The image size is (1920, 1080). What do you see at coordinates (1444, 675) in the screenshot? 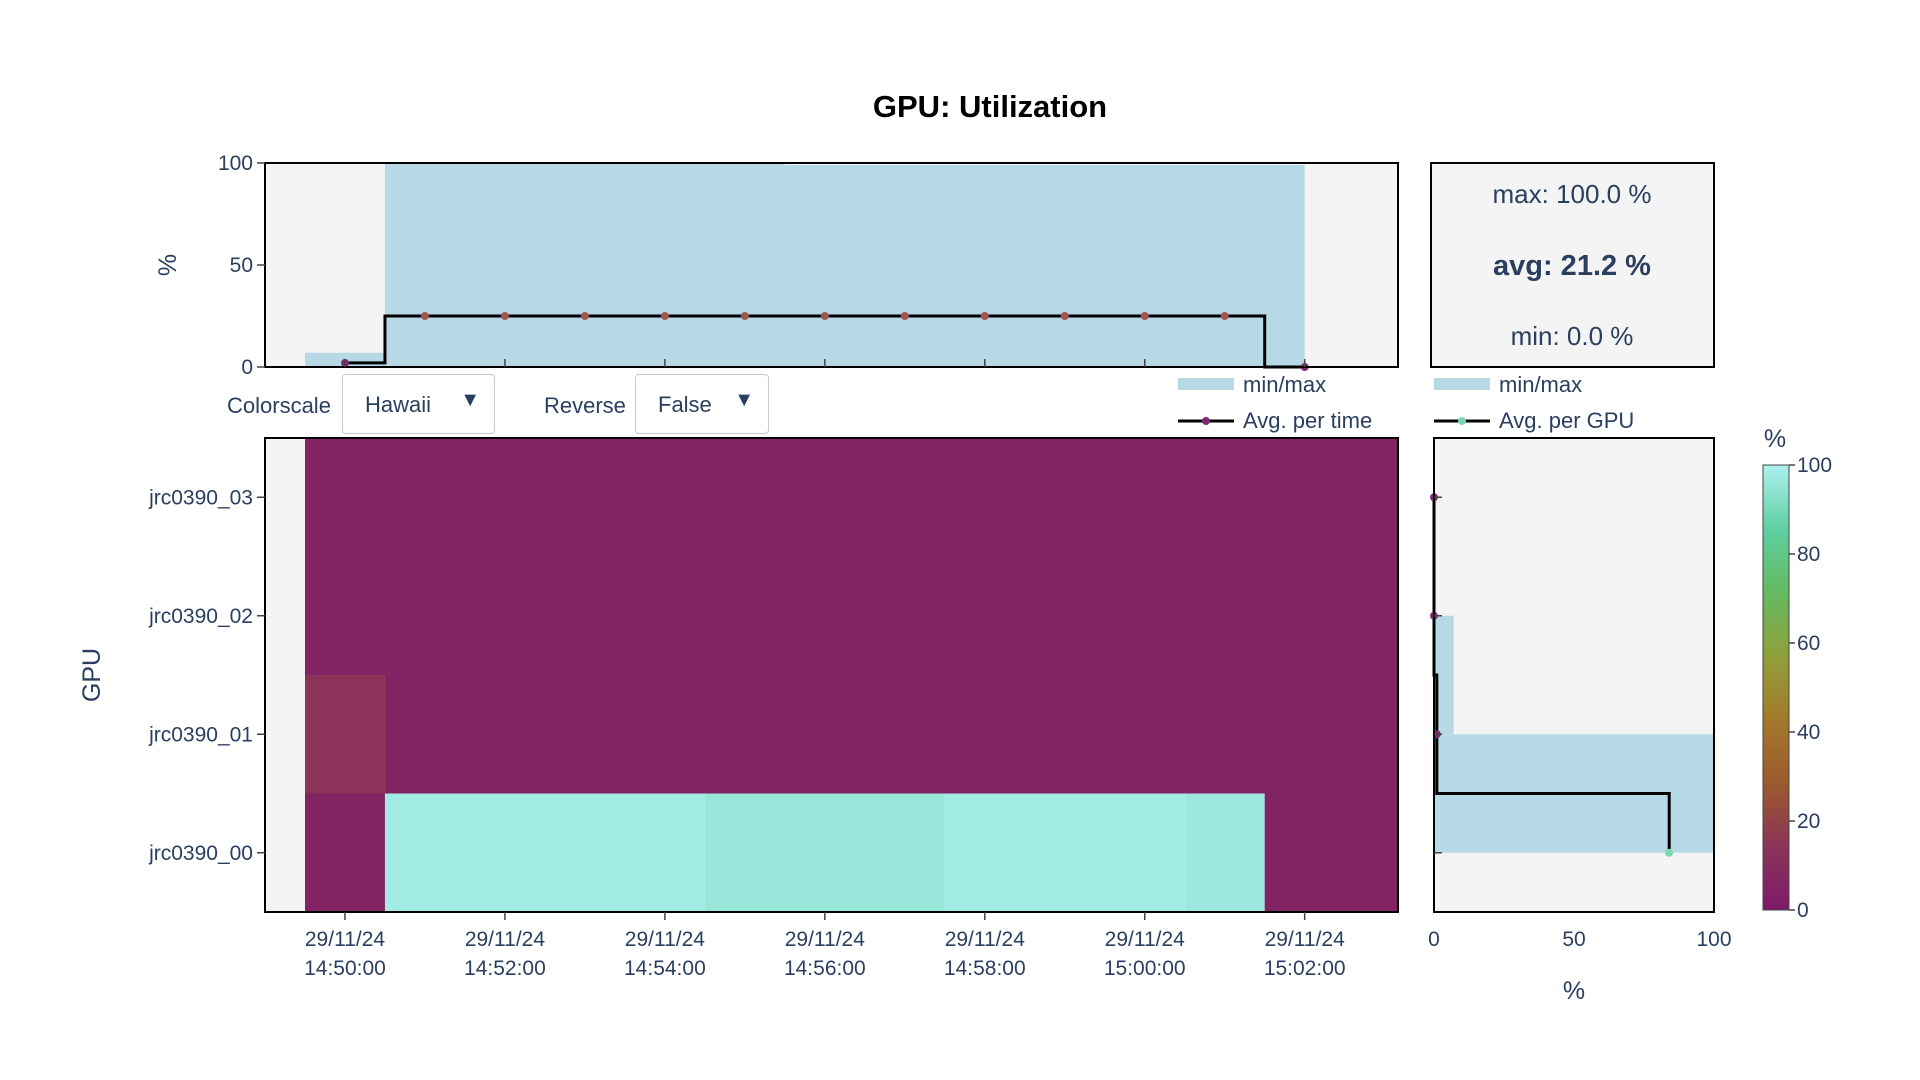
I see `per-gpu-minmax-bar` at bounding box center [1444, 675].